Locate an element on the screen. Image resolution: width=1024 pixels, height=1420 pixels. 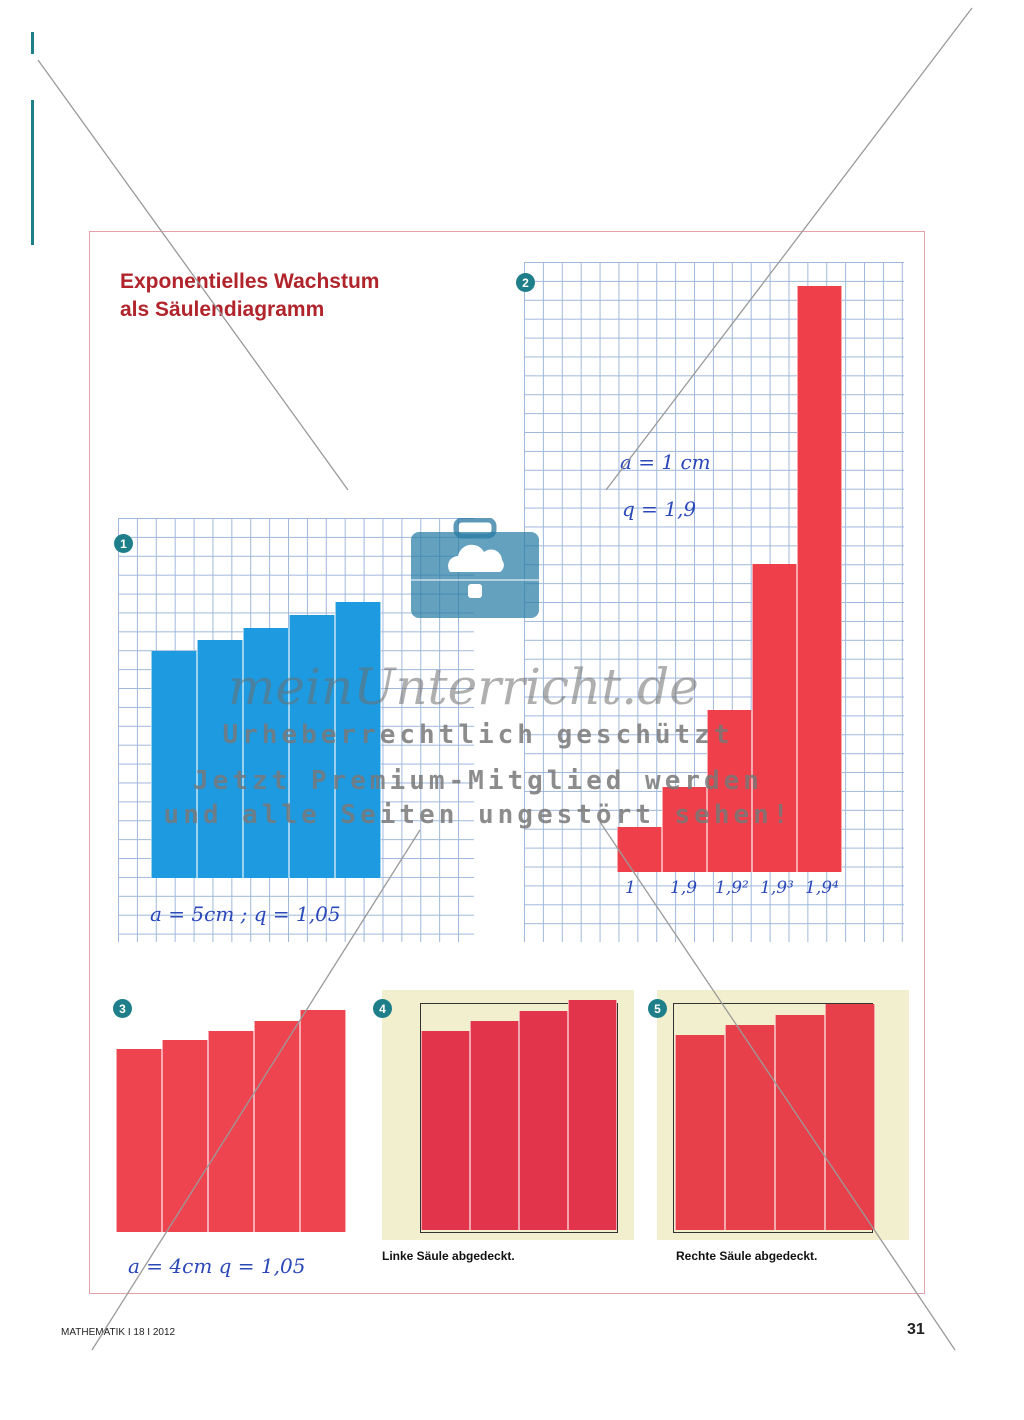
badge-3: 3 is located at coordinates (122, 1008).